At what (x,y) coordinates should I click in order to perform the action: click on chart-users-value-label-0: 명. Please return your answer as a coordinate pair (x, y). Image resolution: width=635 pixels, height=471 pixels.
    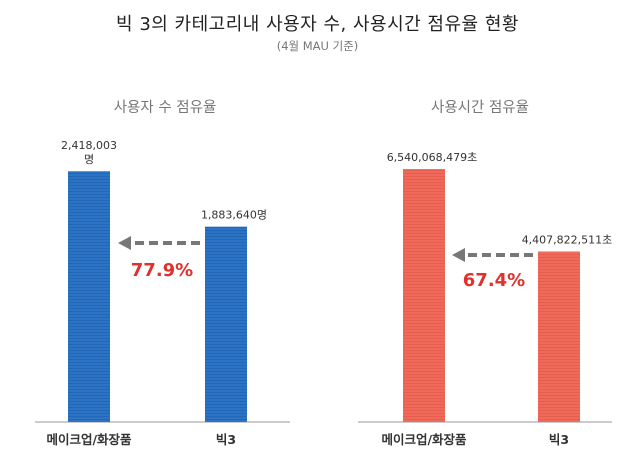
    Looking at the image, I should click on (89, 159).